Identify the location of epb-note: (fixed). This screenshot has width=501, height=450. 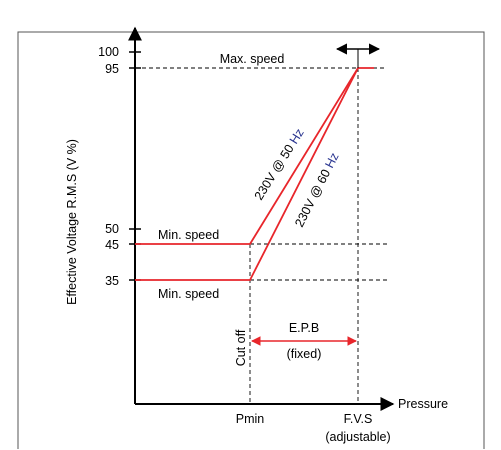
(304, 354).